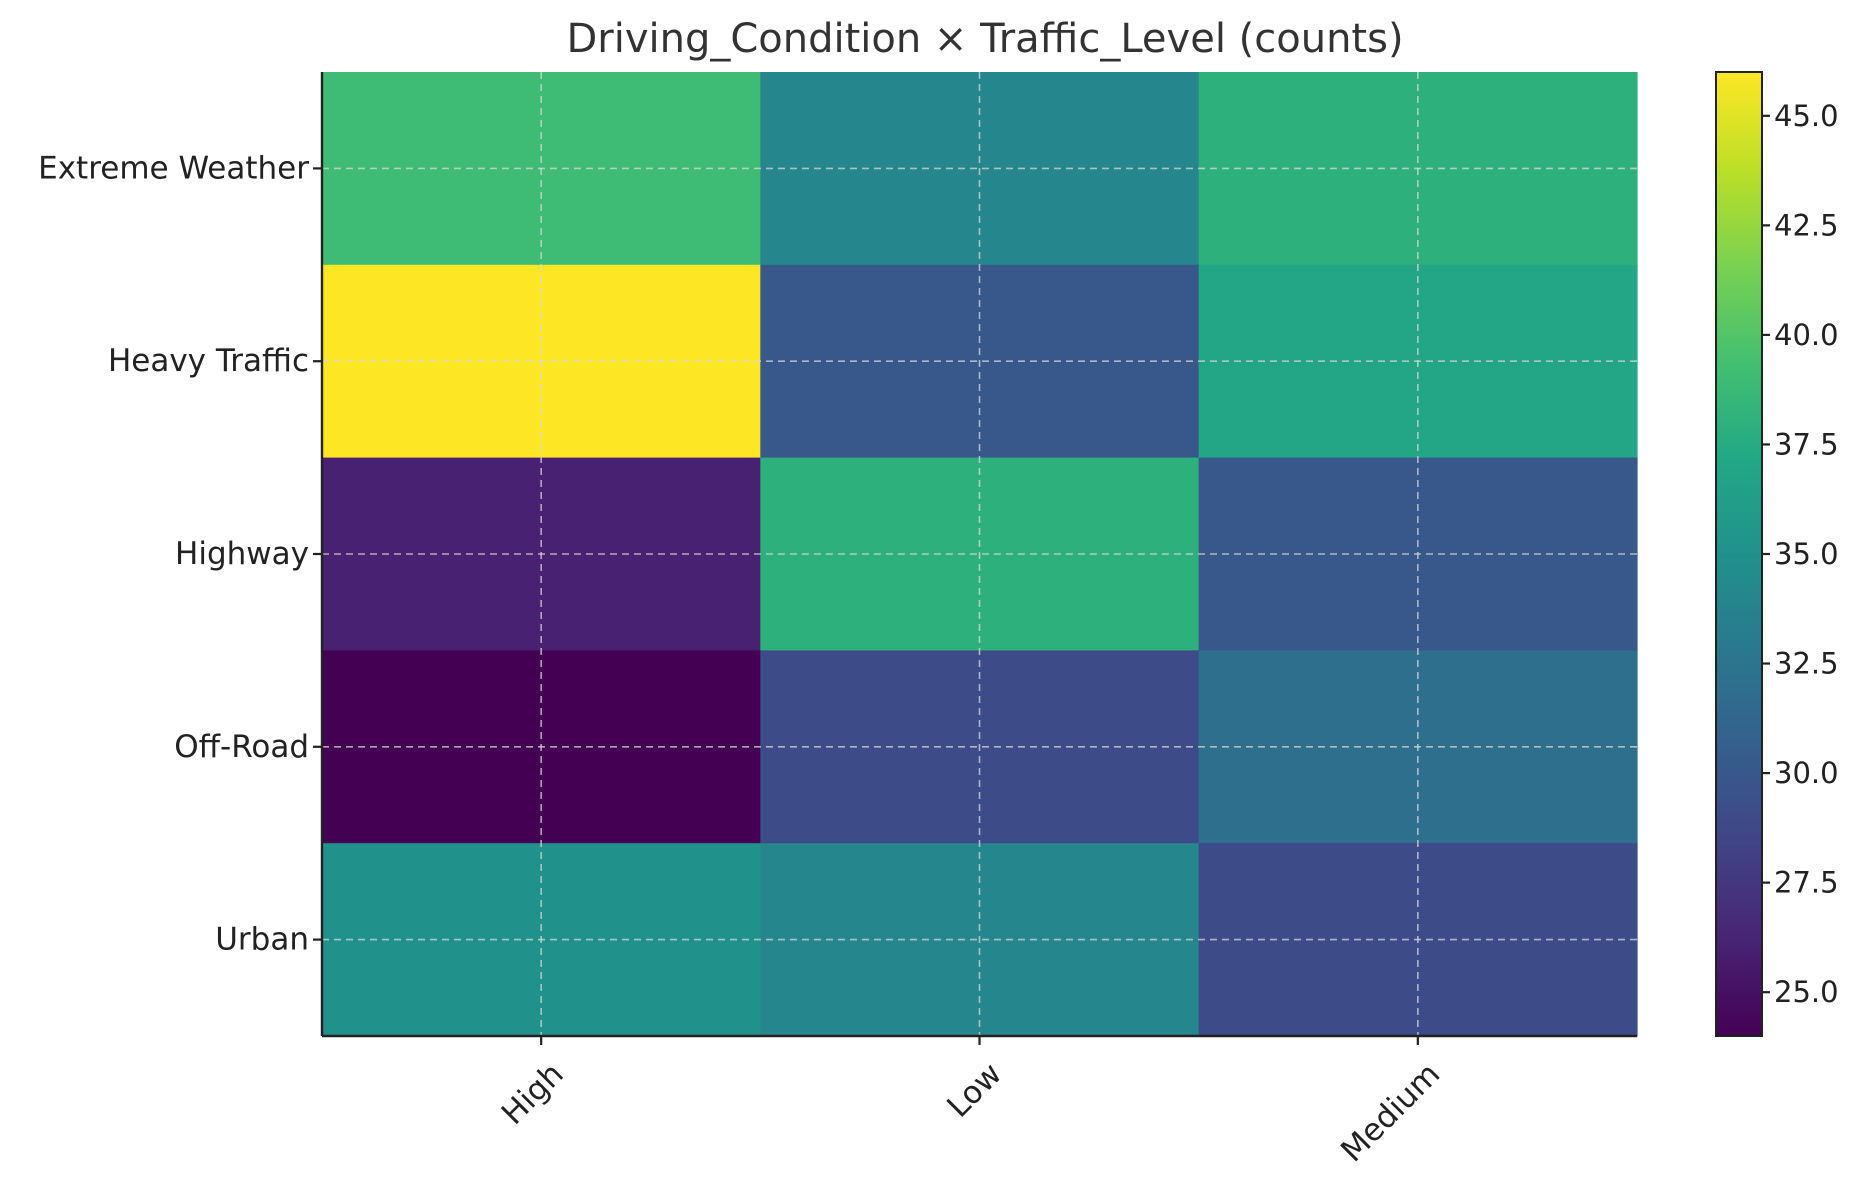  I want to click on x-tick-label: Medium, so click(1390, 1112).